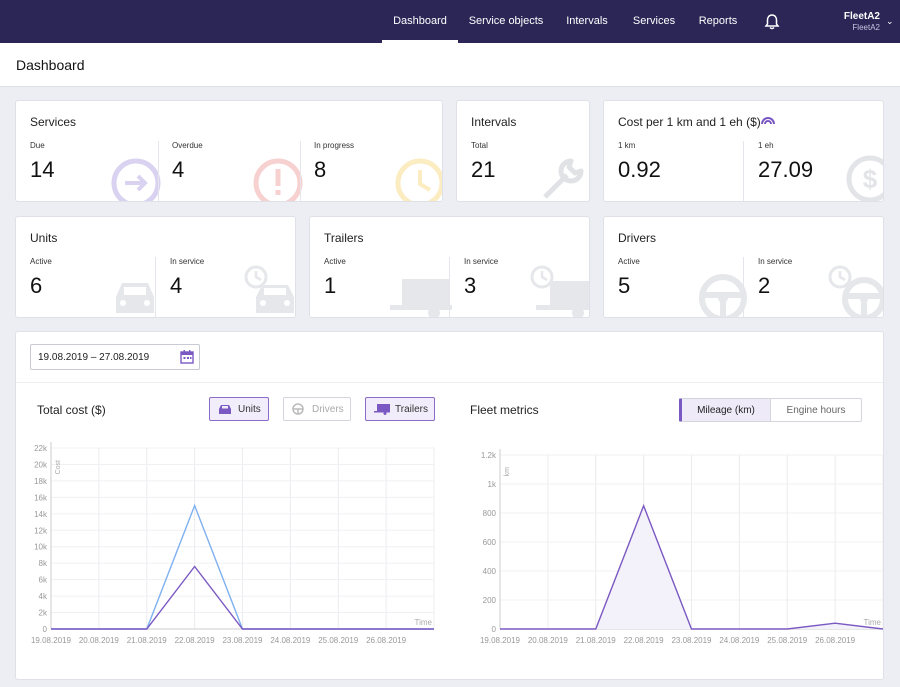 Image resolution: width=900 pixels, height=687 pixels. I want to click on toggle-label: Drivers, so click(328, 409).